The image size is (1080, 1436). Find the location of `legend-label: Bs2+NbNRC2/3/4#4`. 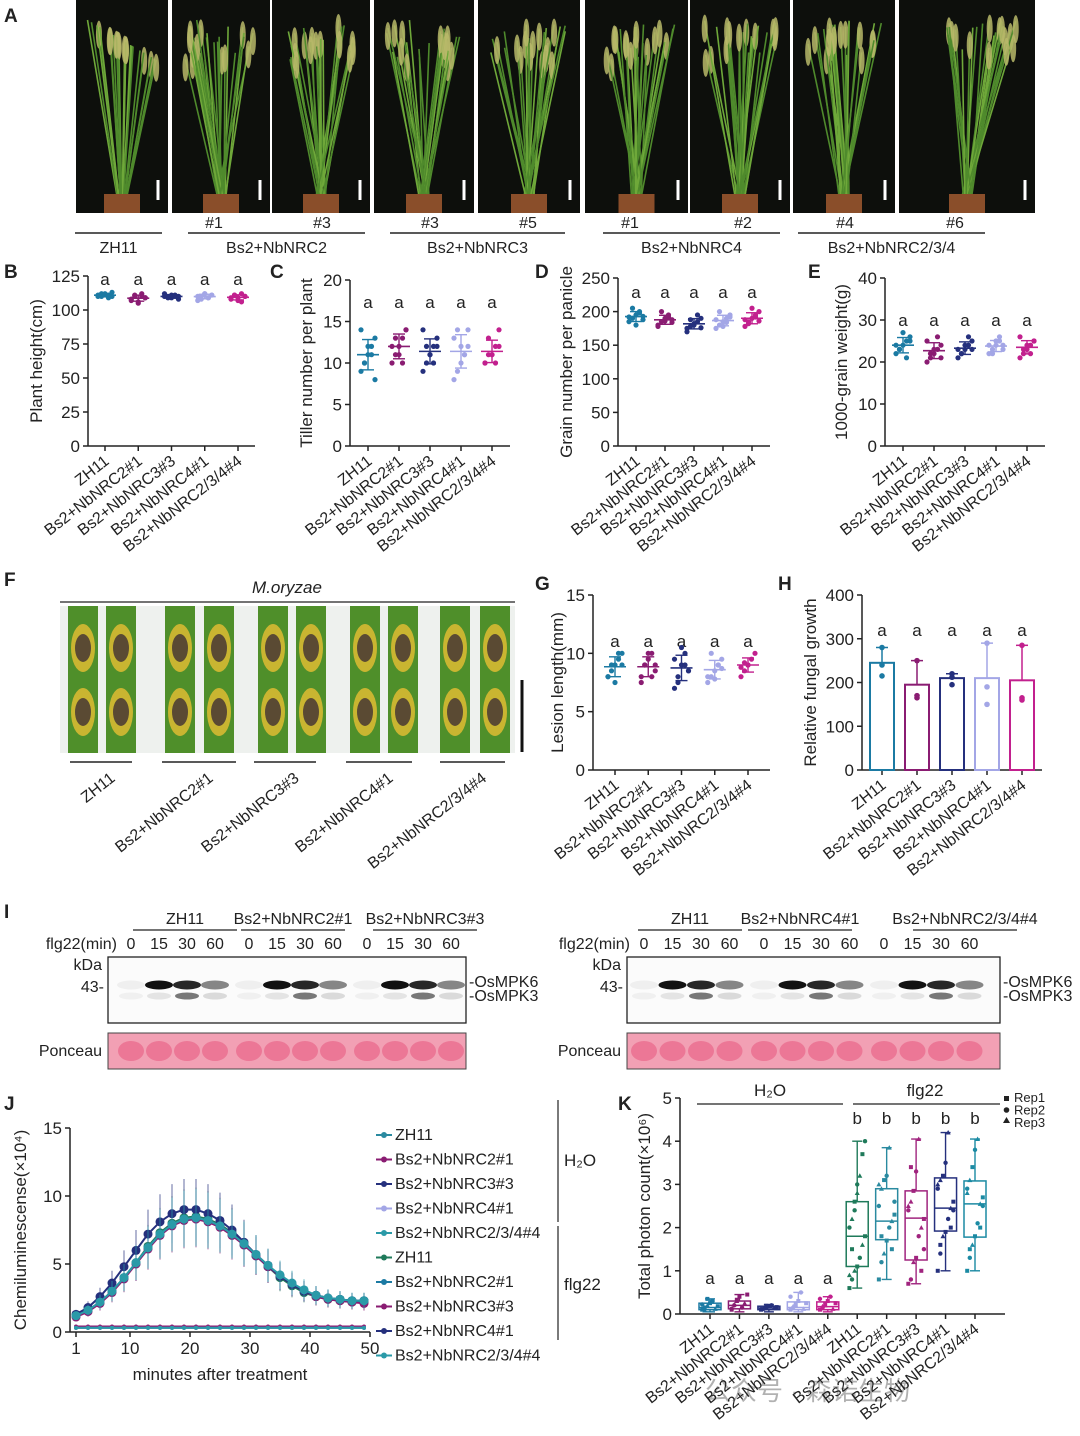

legend-label: Bs2+NbNRC2/3/4#4 is located at coordinates (468, 1233).